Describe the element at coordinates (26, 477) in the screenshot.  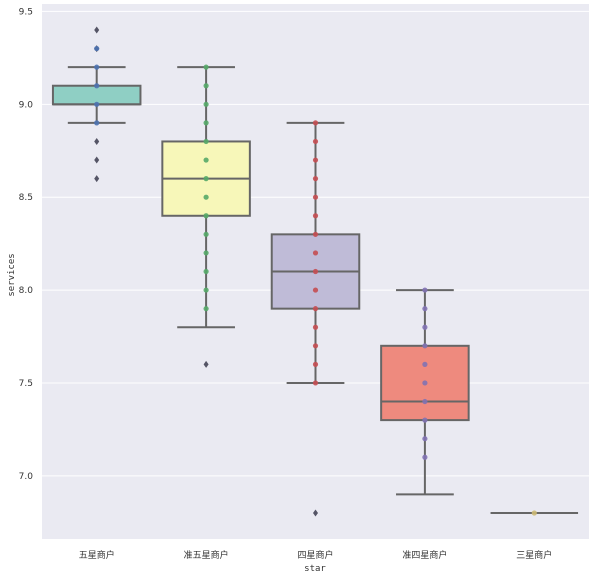
I see `y-tick-label: 7.0` at that location.